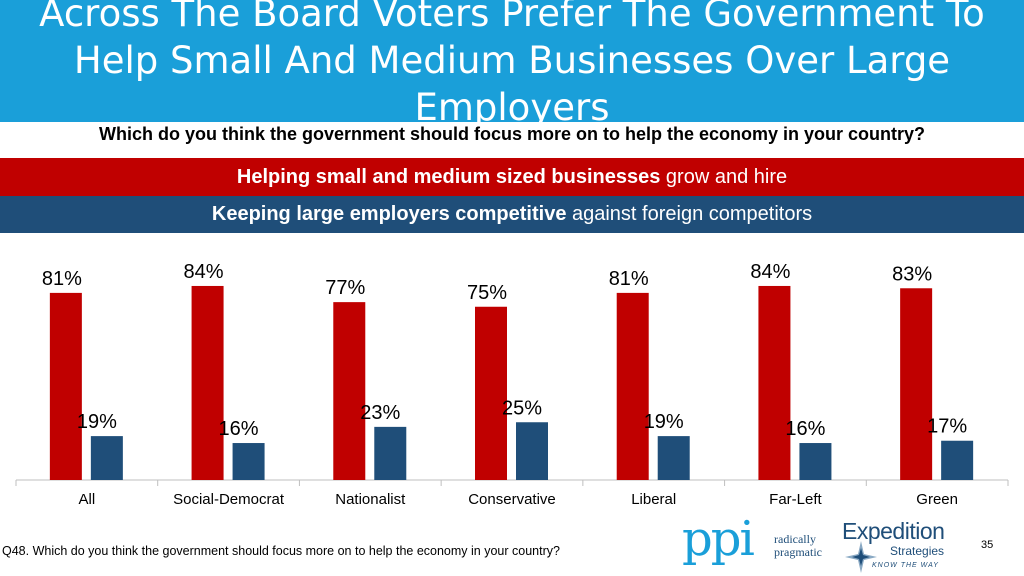 This screenshot has width=1024, height=576. I want to click on data-label: 83%, so click(912, 274).